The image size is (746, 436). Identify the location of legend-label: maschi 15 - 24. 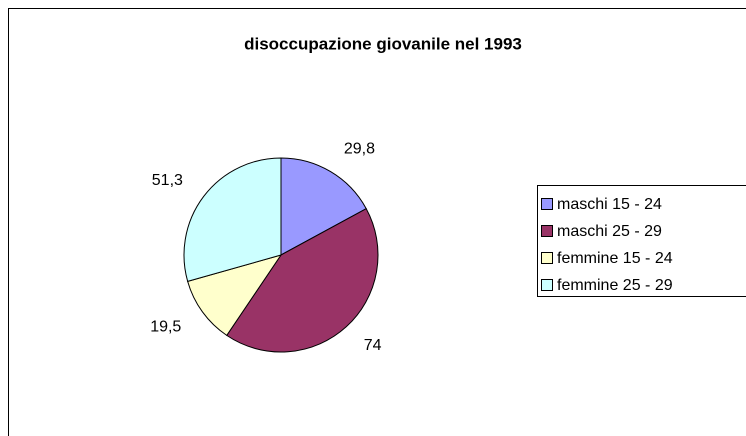
(609, 204).